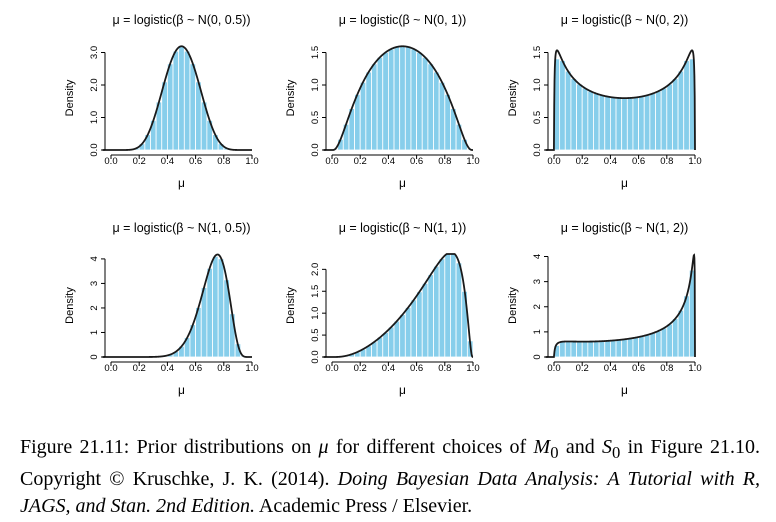 The height and width of the screenshot is (522, 776). Describe the element at coordinates (318, 101) in the screenshot. I see `y-axis: 0.0 0.5 1.0 1.5` at that location.